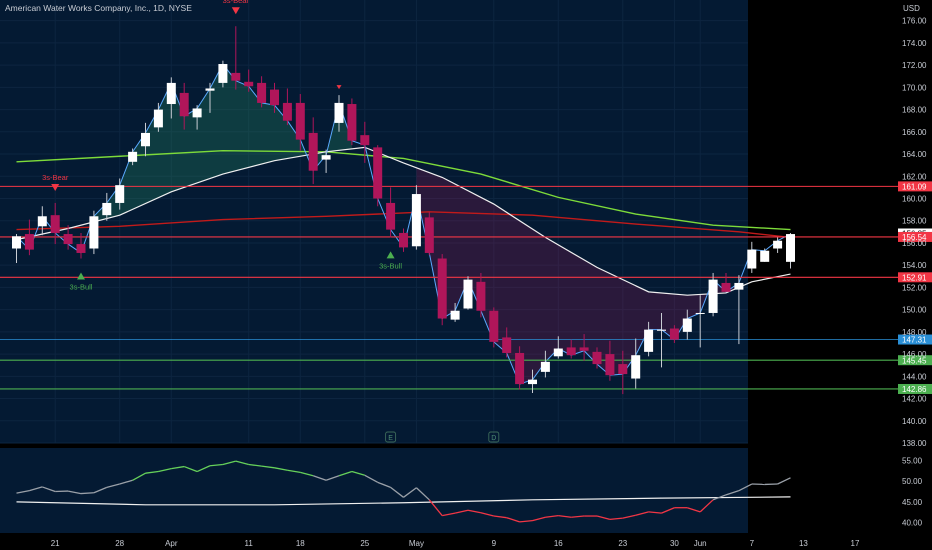 The height and width of the screenshot is (550, 932). I want to click on y-tick-label: 168.00, so click(914, 110).